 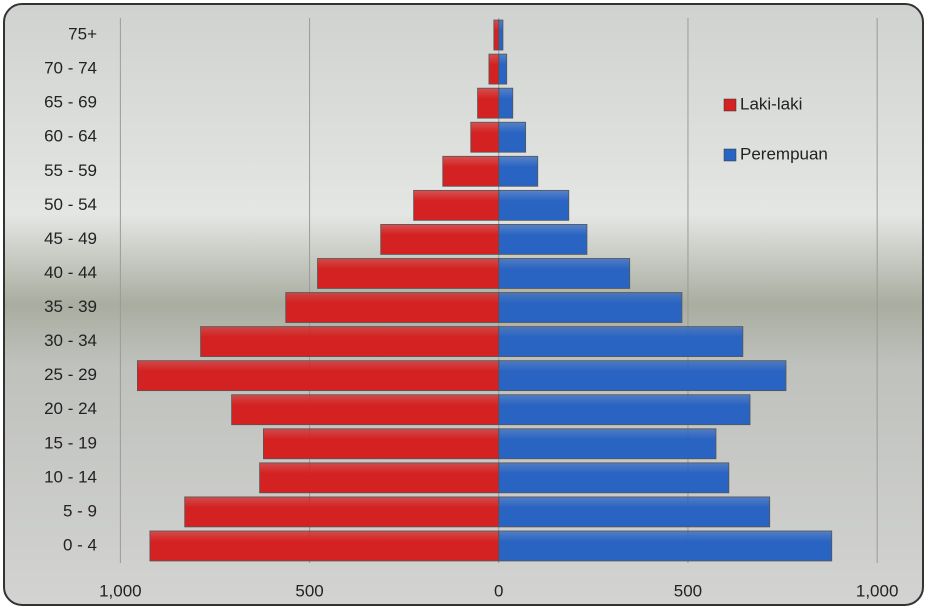 What do you see at coordinates (70, 374) in the screenshot?
I see `y-tick-label: 25 - 29` at bounding box center [70, 374].